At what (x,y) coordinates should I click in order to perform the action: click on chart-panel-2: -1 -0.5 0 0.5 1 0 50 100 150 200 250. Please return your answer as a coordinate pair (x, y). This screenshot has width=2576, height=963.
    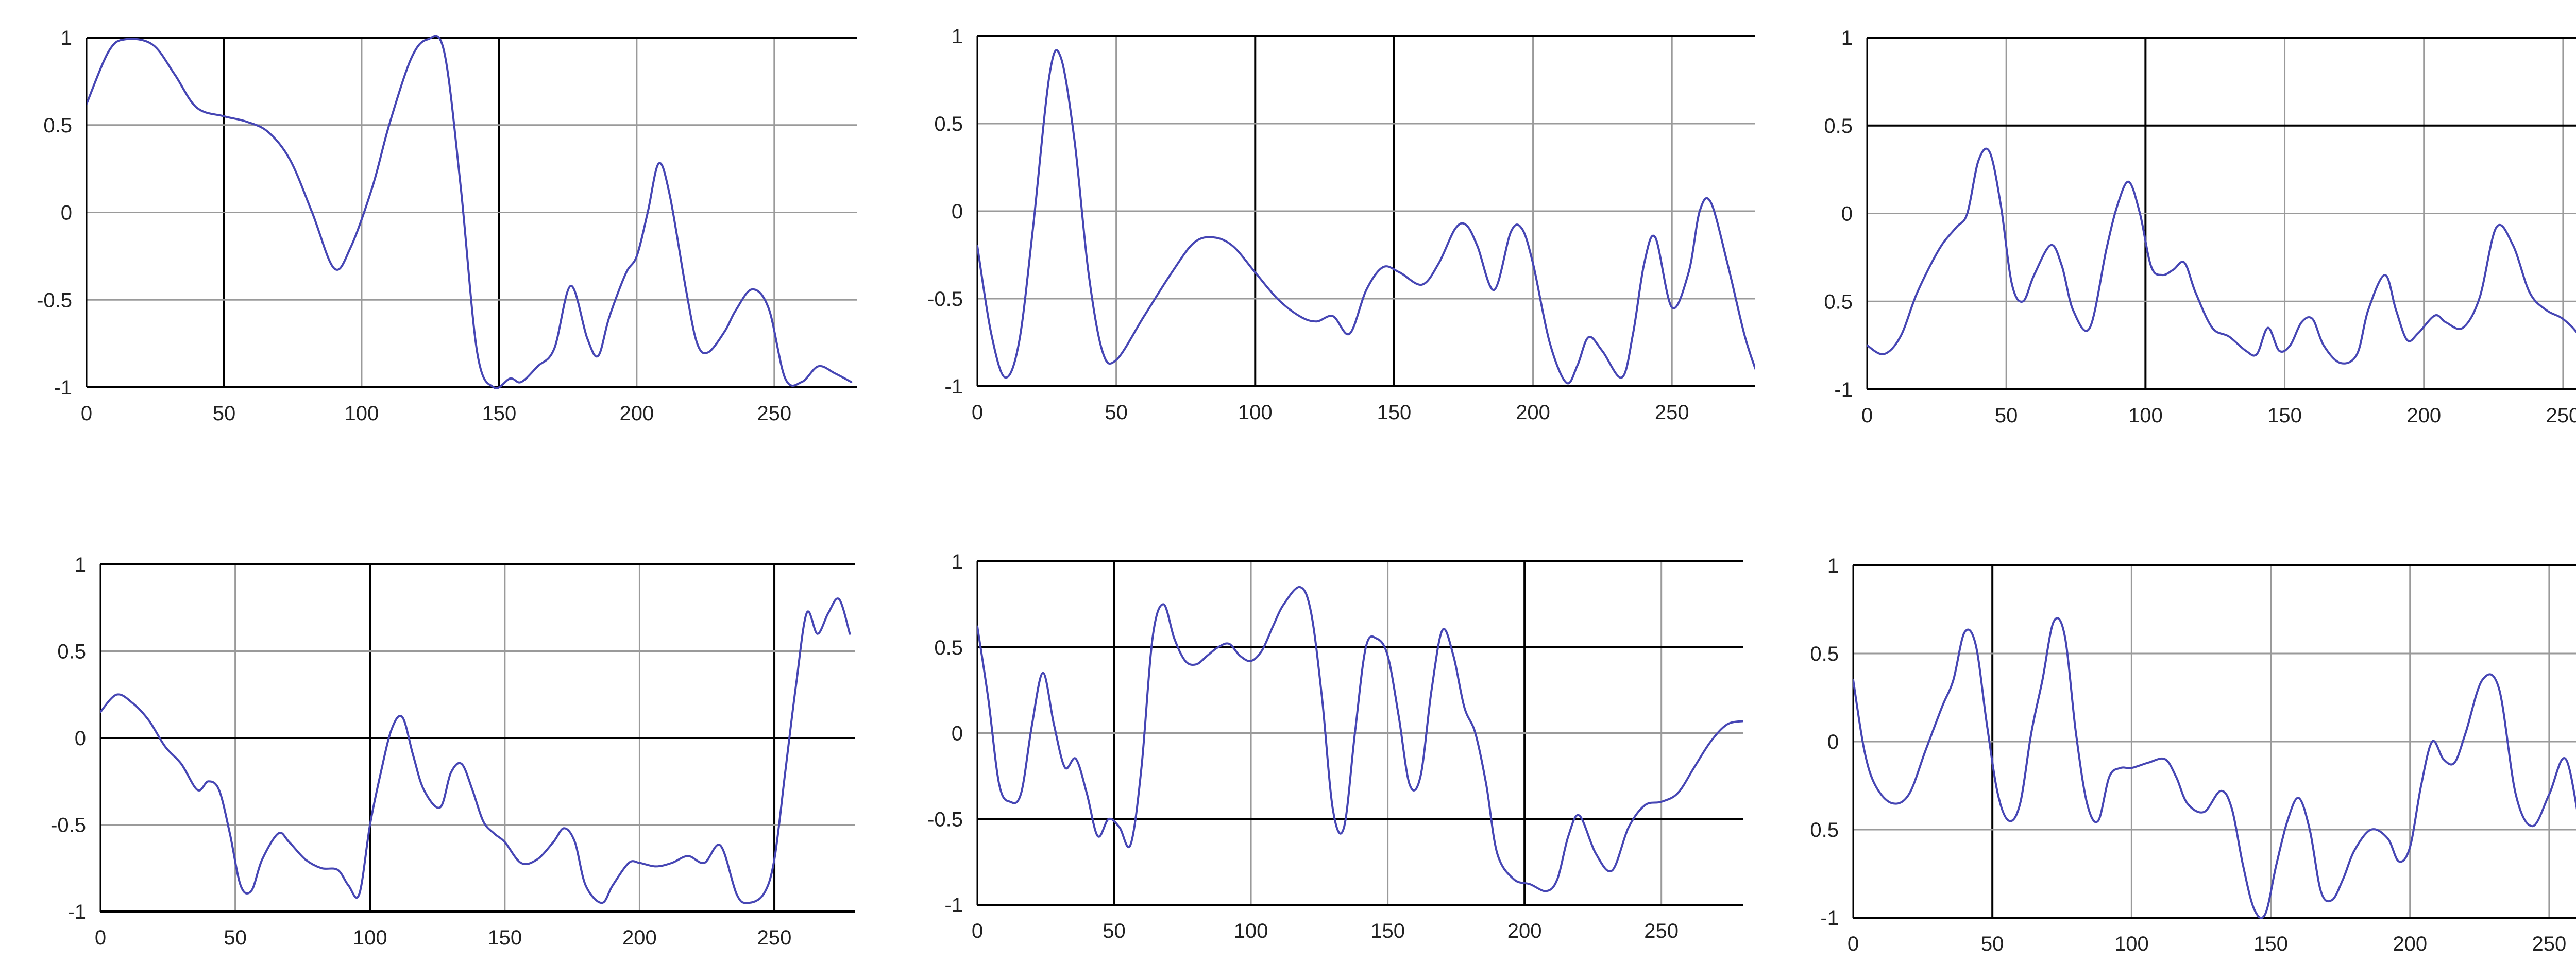
    Looking at the image, I should click on (1341, 225).